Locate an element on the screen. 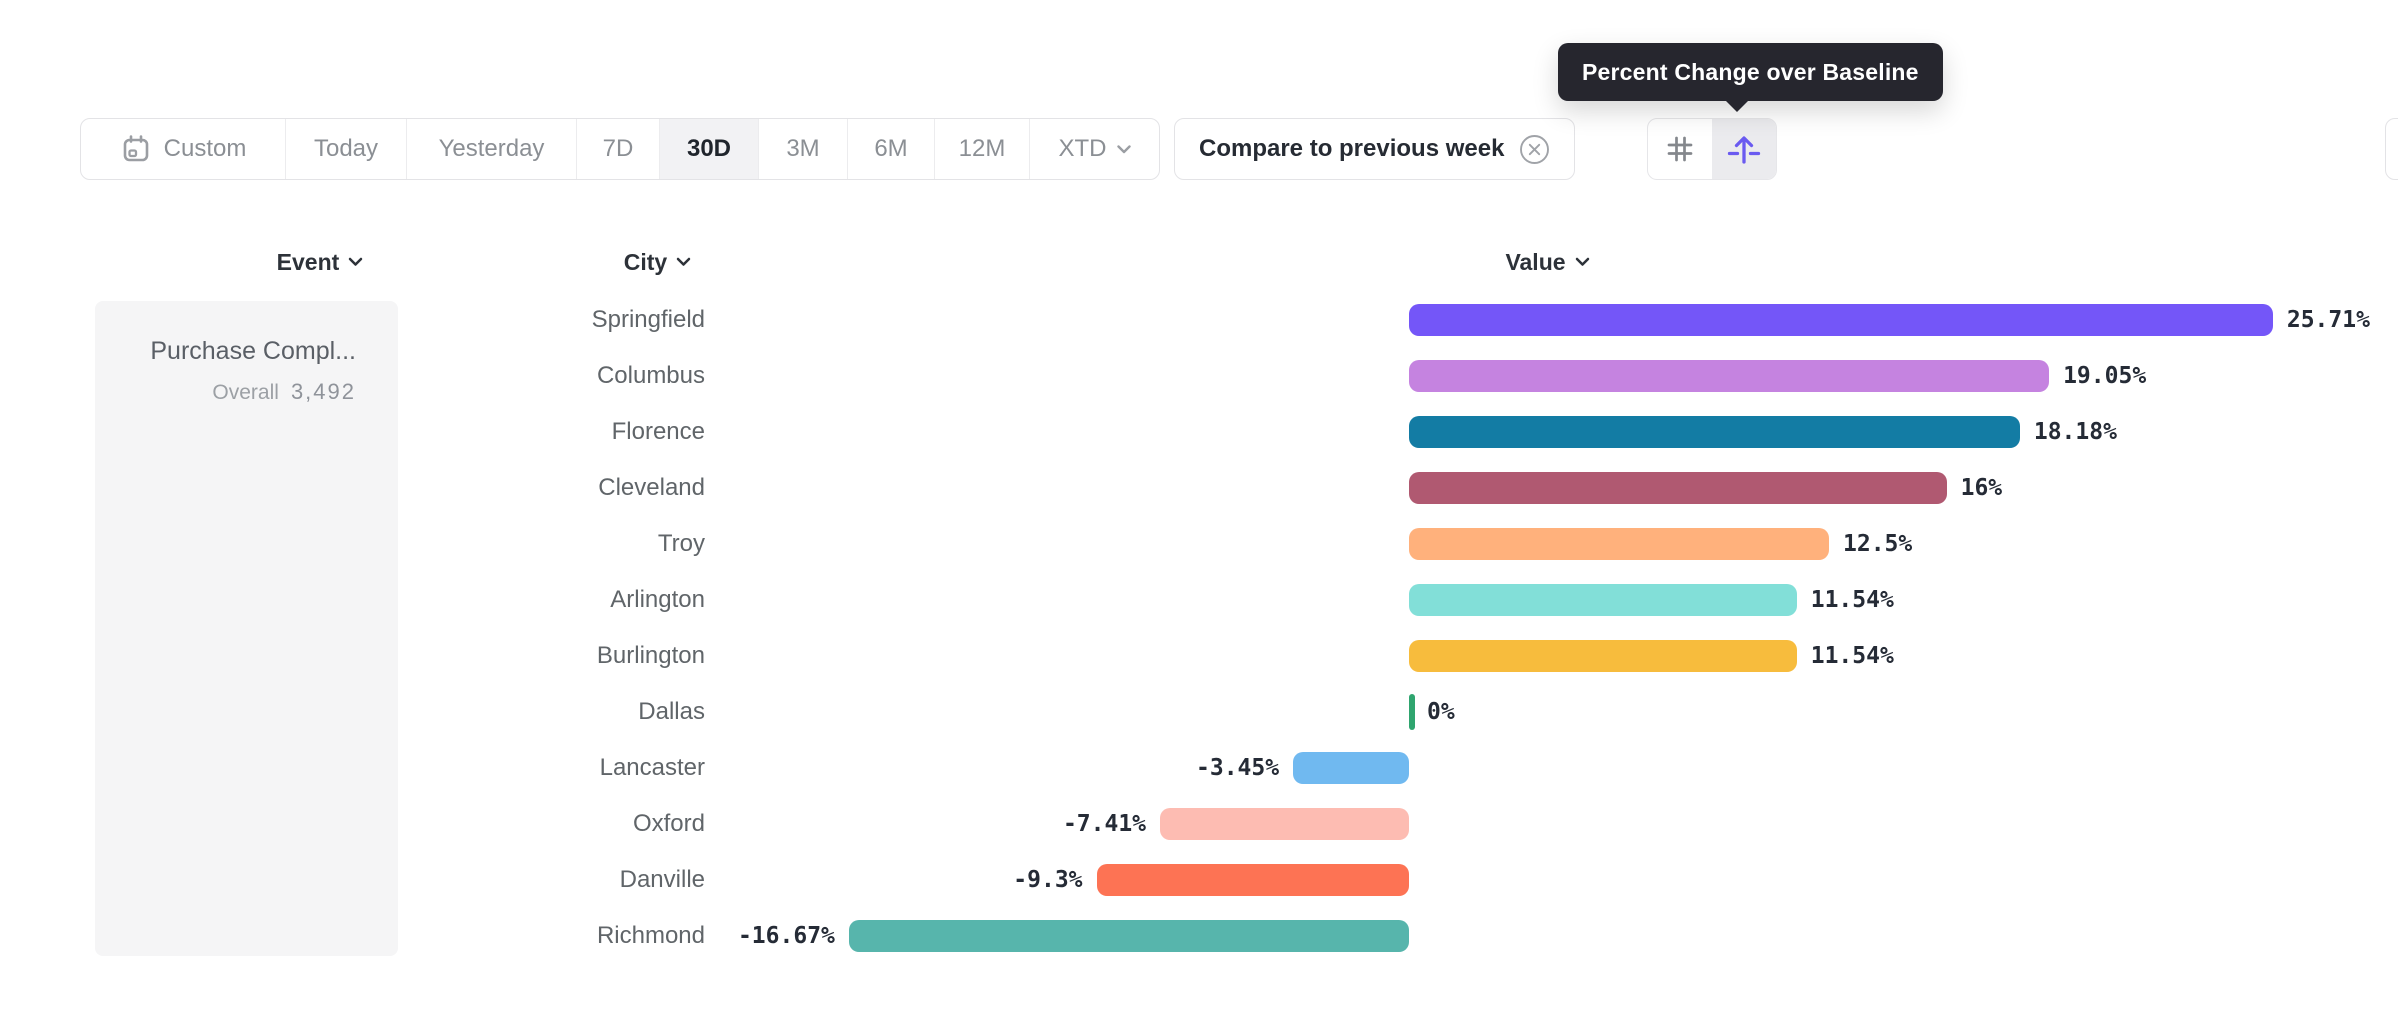  date-range-today: Today is located at coordinates (345, 149).